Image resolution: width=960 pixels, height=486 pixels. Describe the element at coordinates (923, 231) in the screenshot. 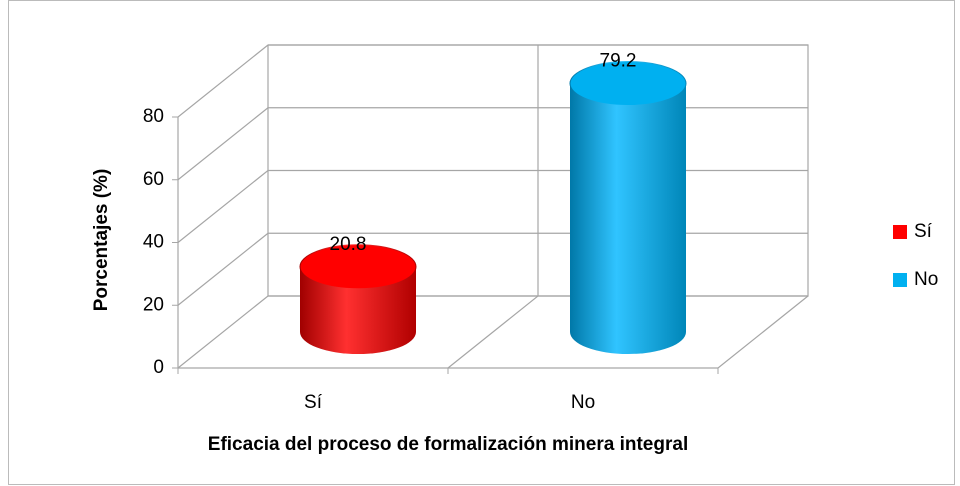

I see `legend-label: Sí` at that location.